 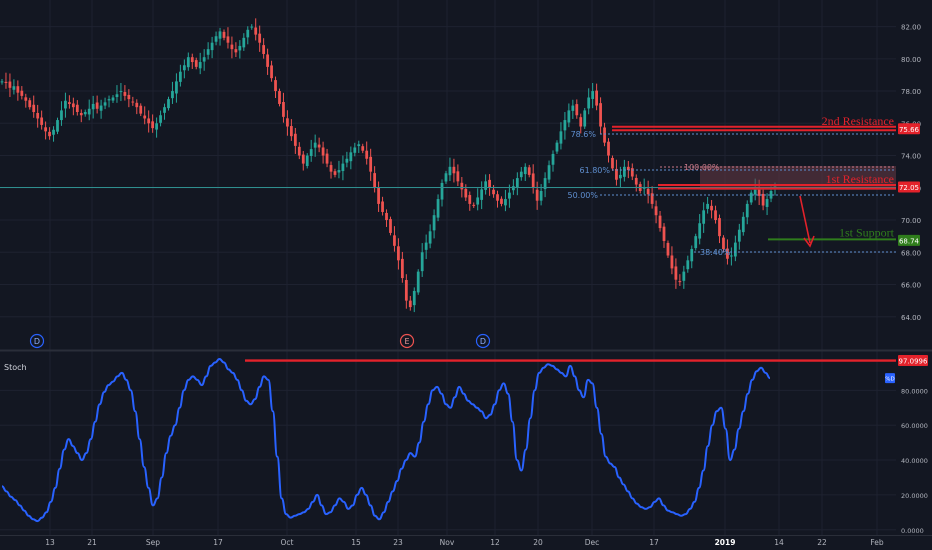 I want to click on level-label: 1st Resistance, so click(x=860, y=179).